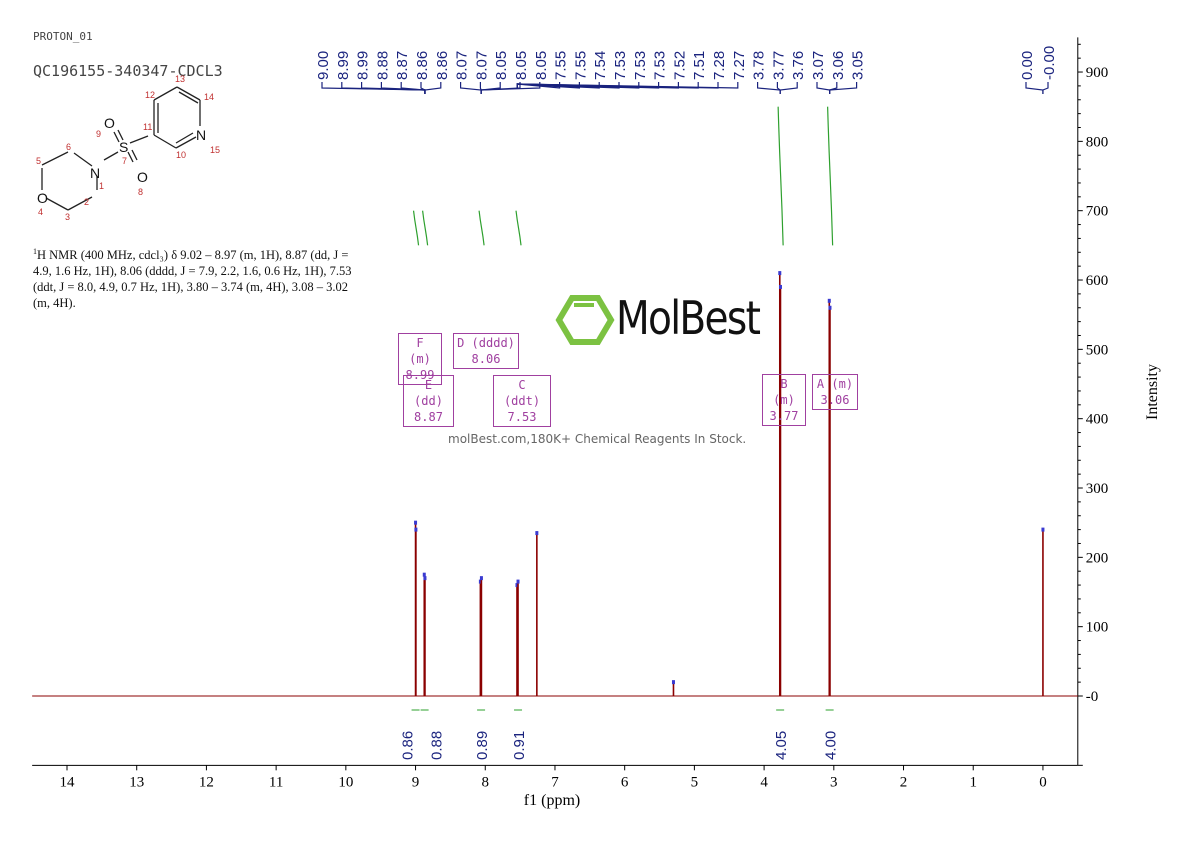 This screenshot has height=841, width=1190. I want to click on x-tick-label: 2, so click(904, 782).